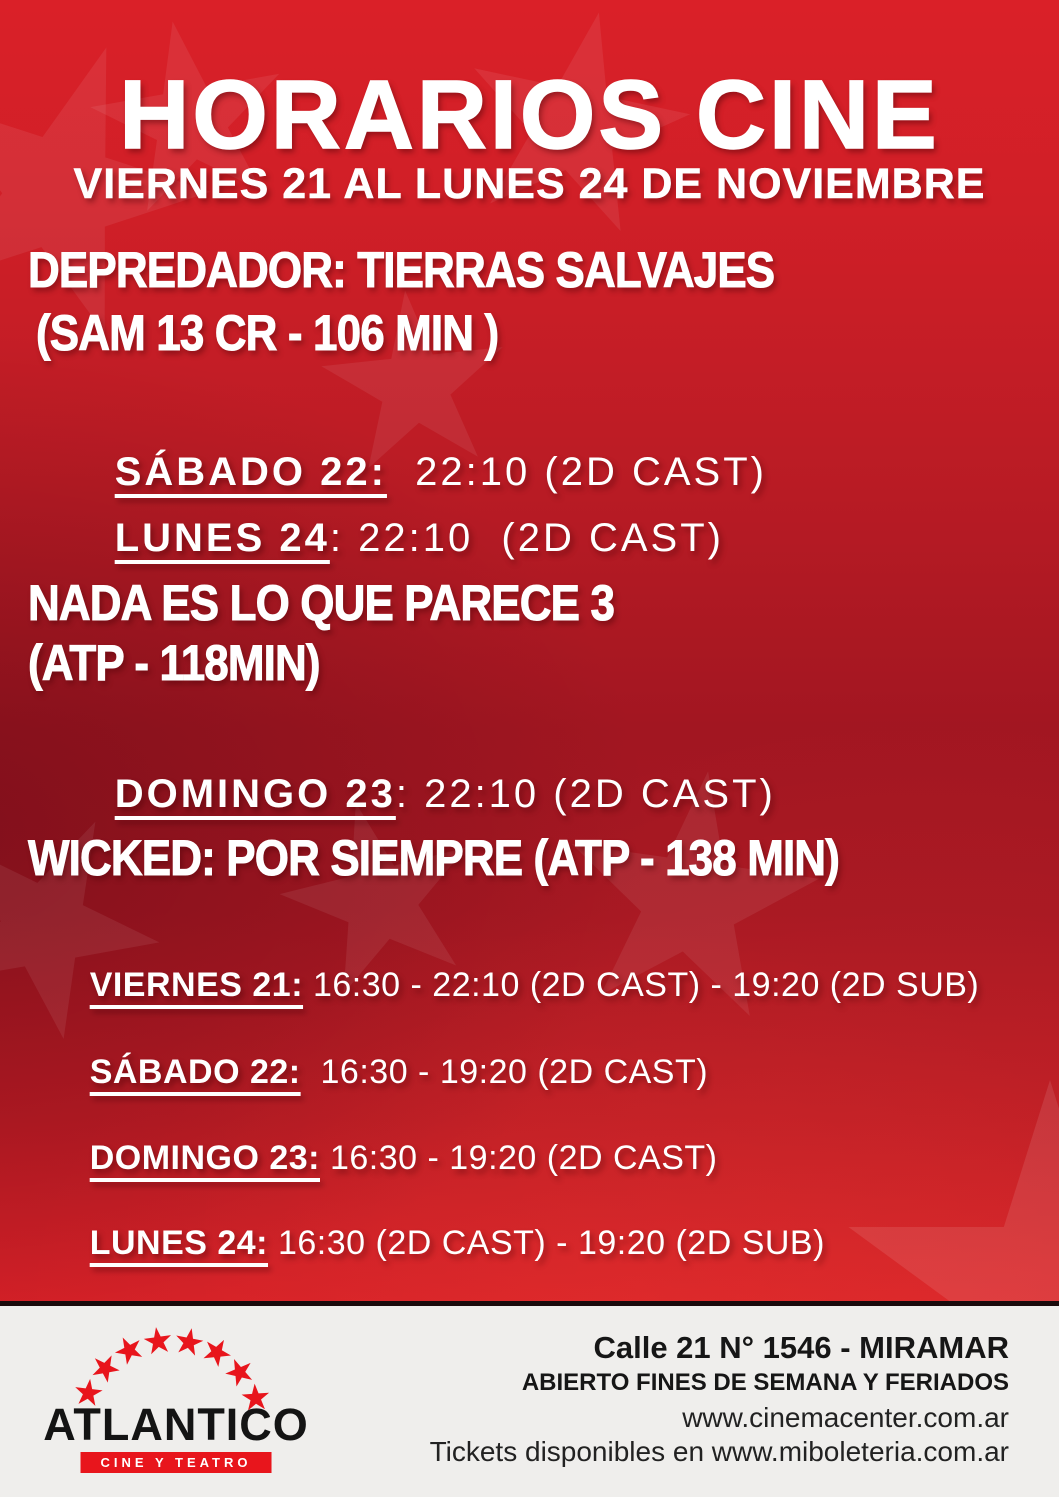  What do you see at coordinates (576, 472) in the screenshot?
I see `showtime-times: 22:10 (2D CAST)` at bounding box center [576, 472].